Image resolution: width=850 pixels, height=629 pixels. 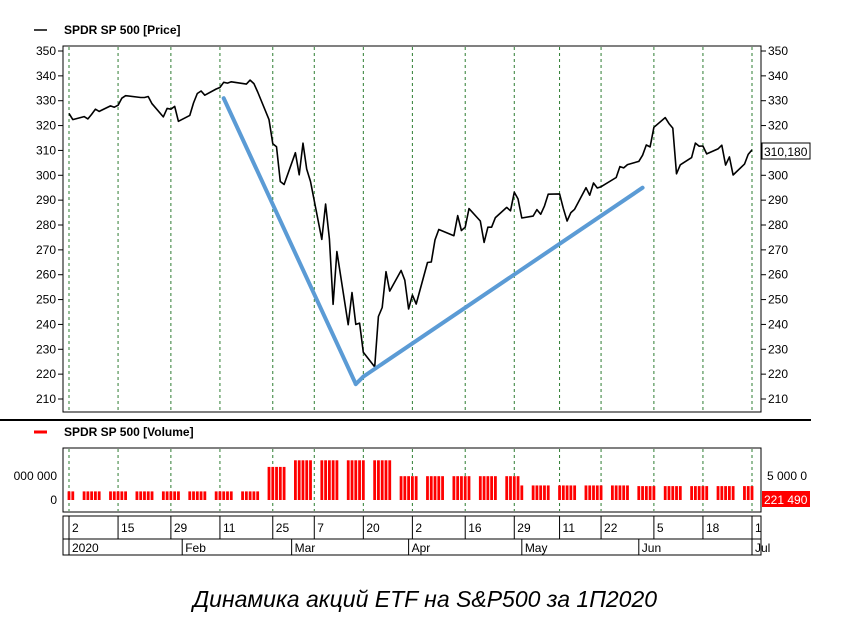 I want to click on y-tick-label-left: 310, so click(x=46, y=150).